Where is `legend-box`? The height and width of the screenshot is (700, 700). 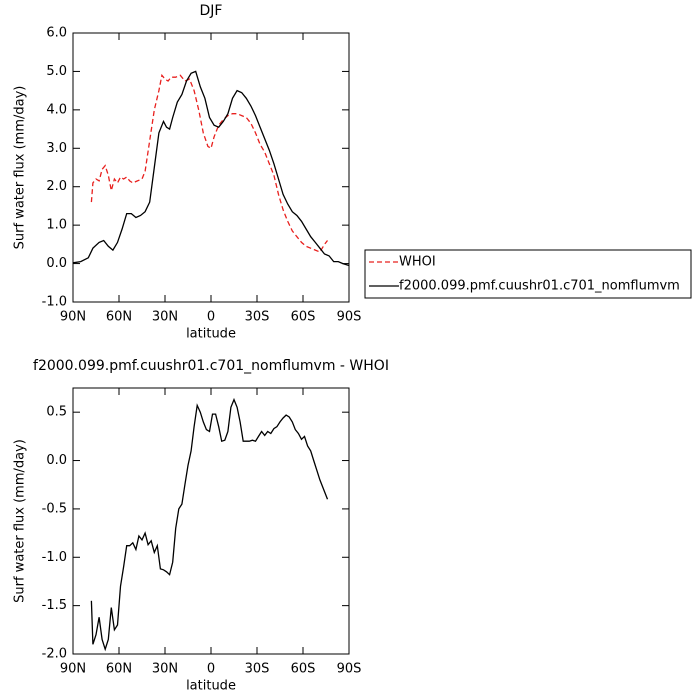
legend-box is located at coordinates (528, 274).